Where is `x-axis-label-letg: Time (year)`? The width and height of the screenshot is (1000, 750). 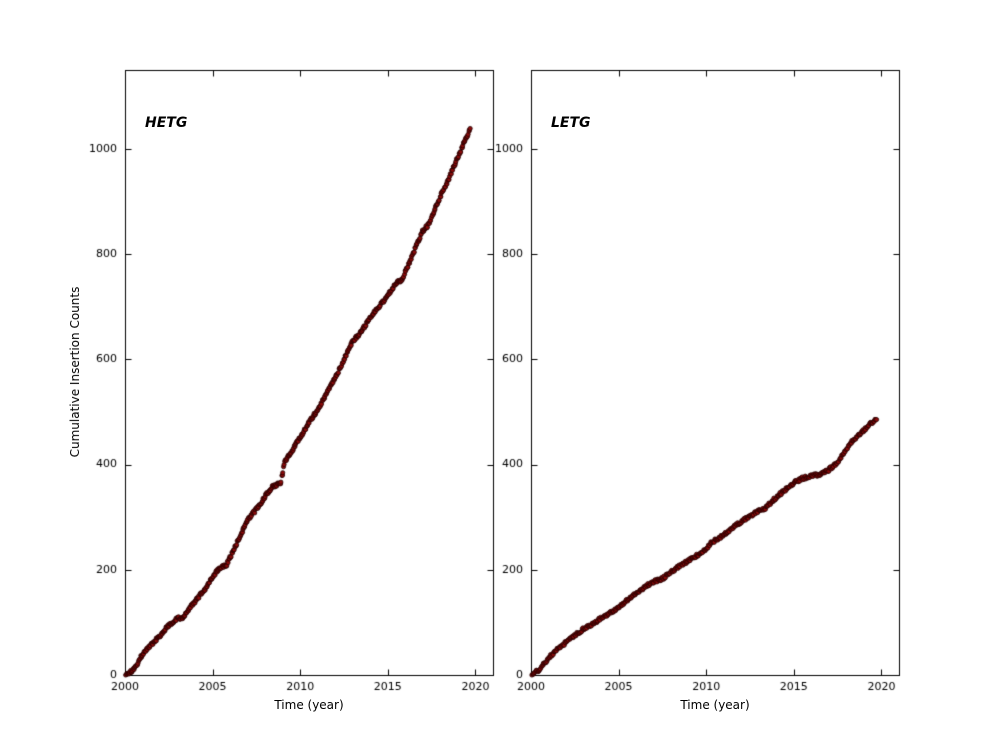 x-axis-label-letg: Time (year) is located at coordinates (715, 705).